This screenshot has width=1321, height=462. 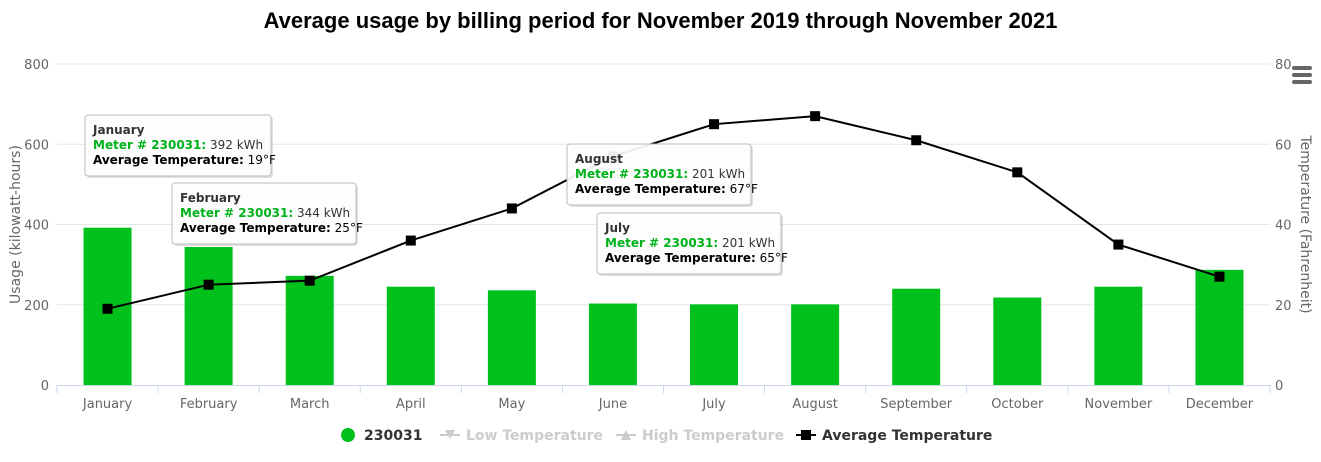 What do you see at coordinates (393, 436) in the screenshot?
I see `legend-label: 230031` at bounding box center [393, 436].